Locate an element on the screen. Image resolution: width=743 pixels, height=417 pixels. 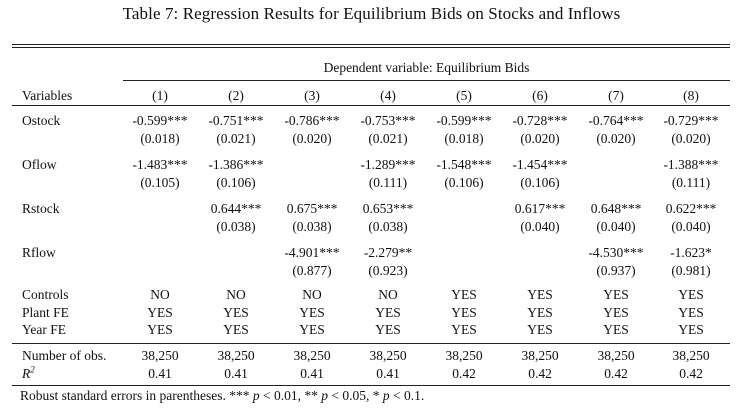
standard-error-cell: (0.105) is located at coordinates (160, 182).